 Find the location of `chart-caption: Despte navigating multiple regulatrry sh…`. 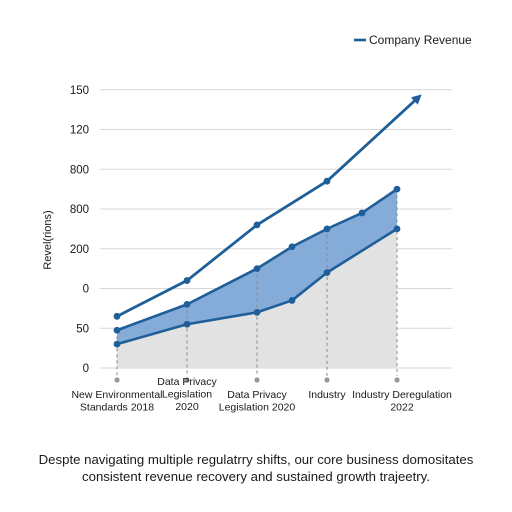

chart-caption: Despte navigating multiple regulatrry sh… is located at coordinates (256, 468).